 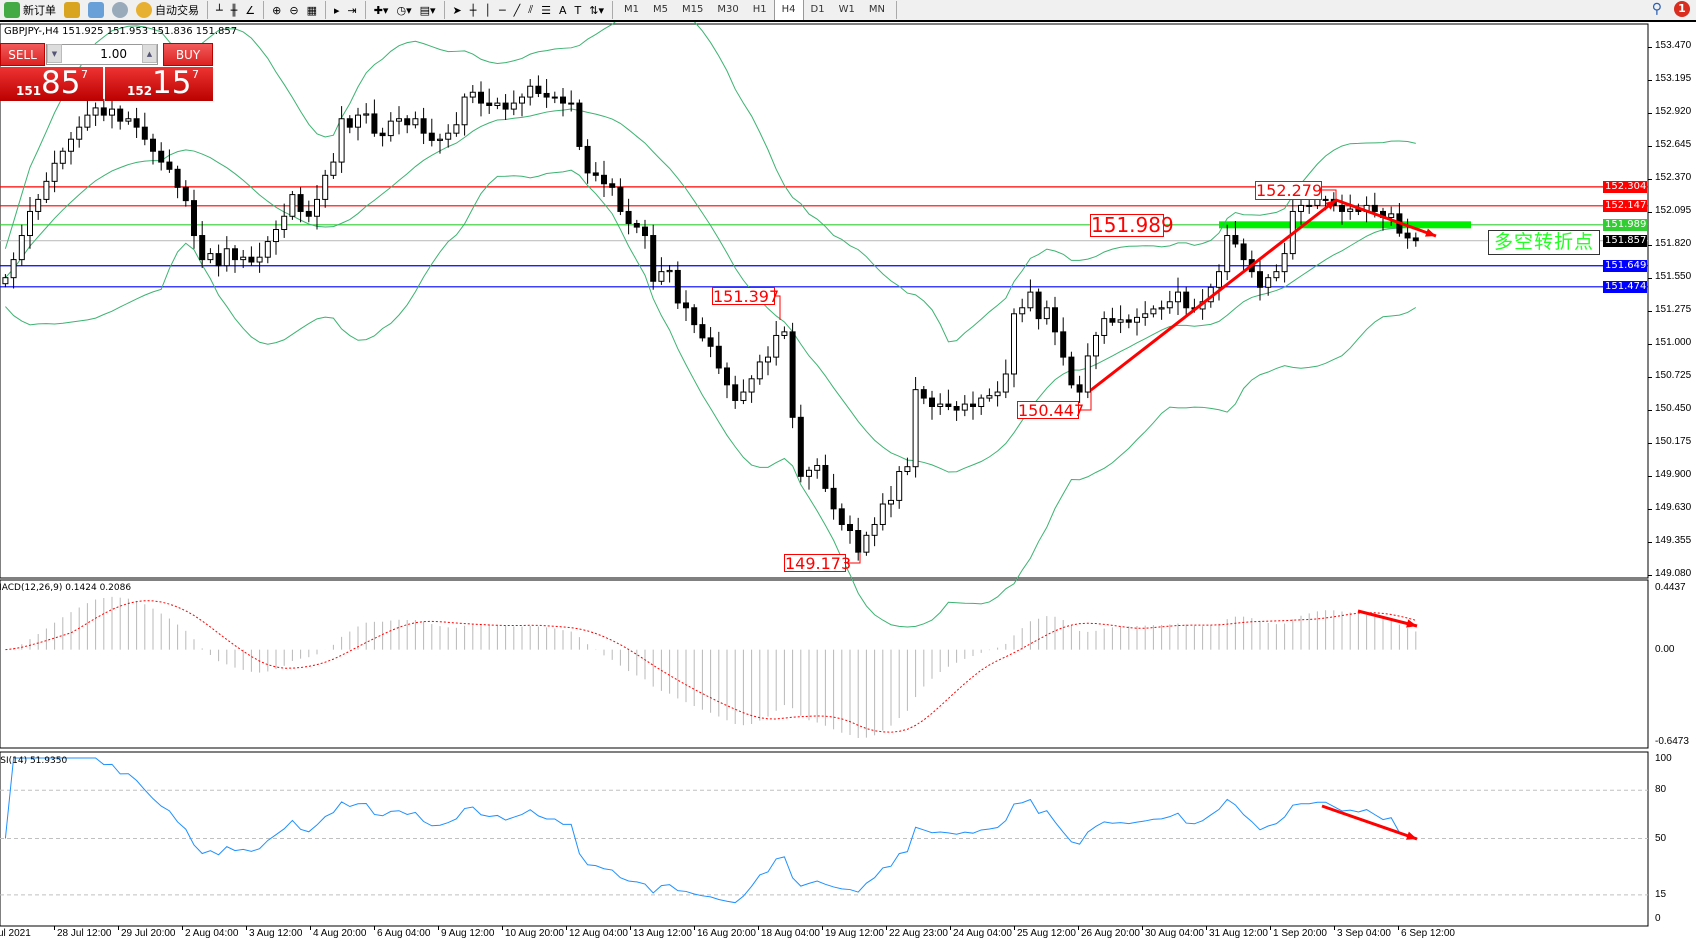 What do you see at coordinates (632, 9) in the screenshot?
I see `timeframe-m1: M1` at bounding box center [632, 9].